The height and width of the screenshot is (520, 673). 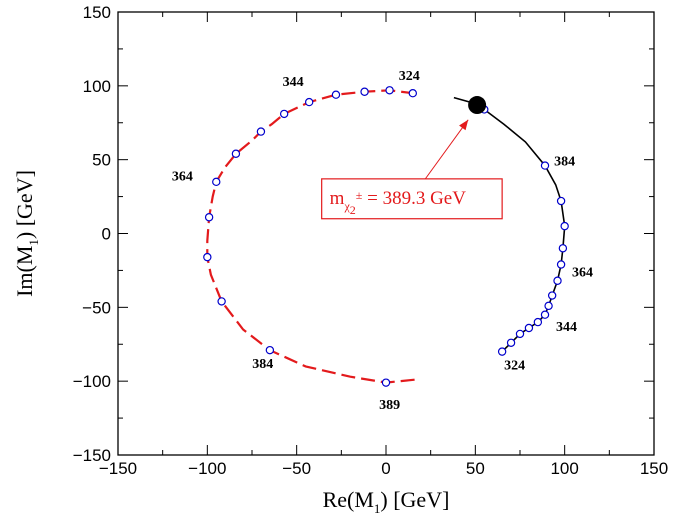 What do you see at coordinates (92, 381) in the screenshot?
I see `y-tick-label: −100` at bounding box center [92, 381].